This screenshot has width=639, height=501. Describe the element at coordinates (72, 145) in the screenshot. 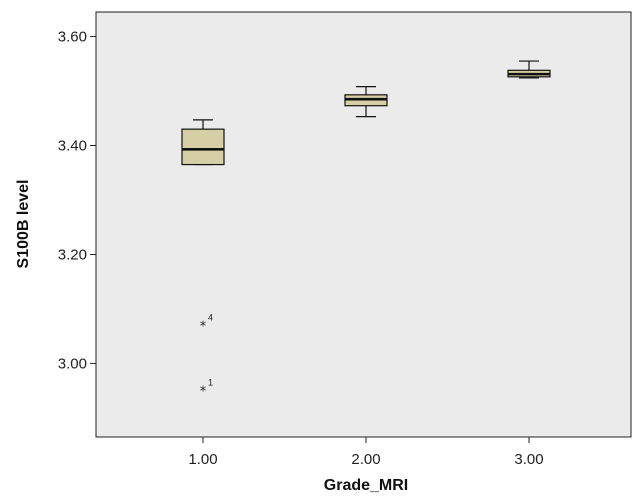

I see `y-tick-label: 3.40` at that location.